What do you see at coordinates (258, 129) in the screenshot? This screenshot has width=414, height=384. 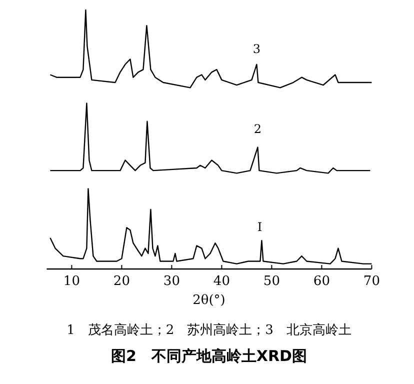 I see `annotation: 2` at bounding box center [258, 129].